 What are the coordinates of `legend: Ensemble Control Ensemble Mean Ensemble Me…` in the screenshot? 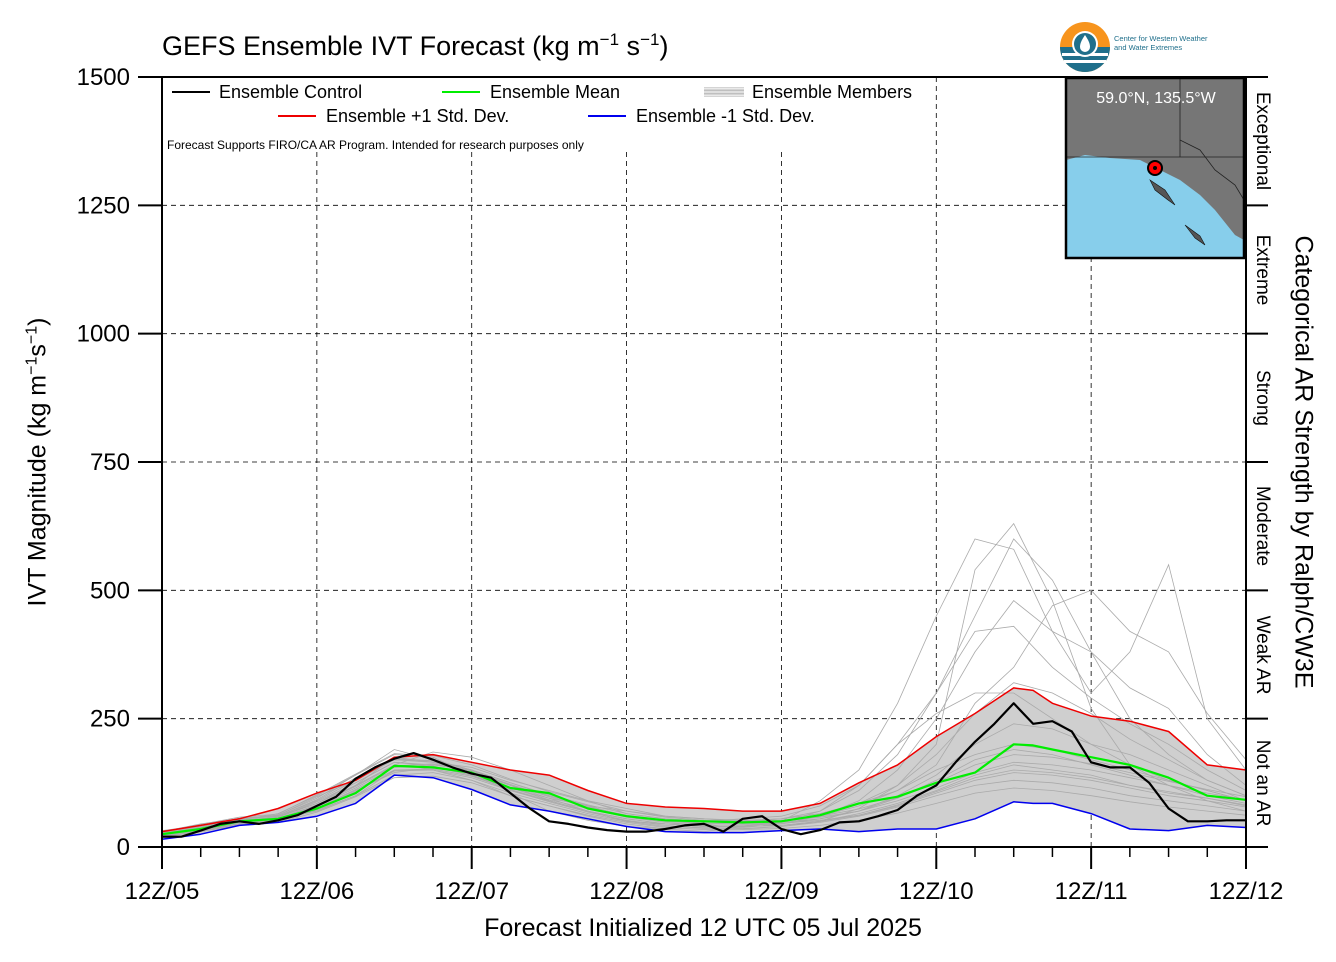 It's located at (539, 117).